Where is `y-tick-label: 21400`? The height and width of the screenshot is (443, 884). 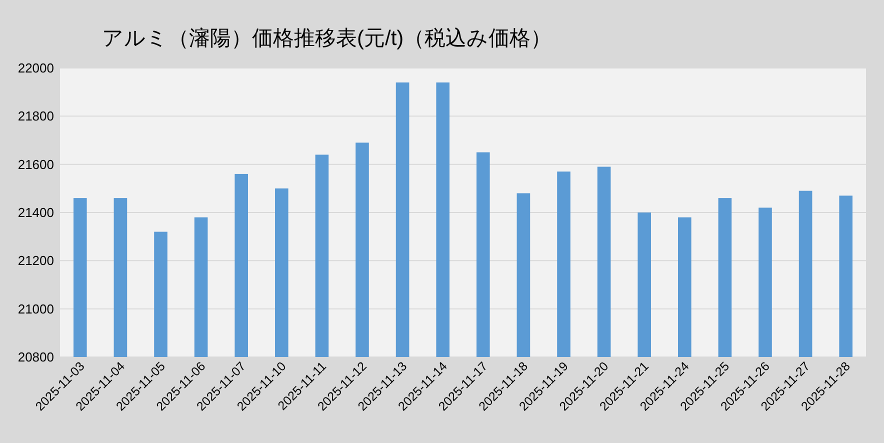 y-tick-label: 21400 is located at coordinates (36, 212).